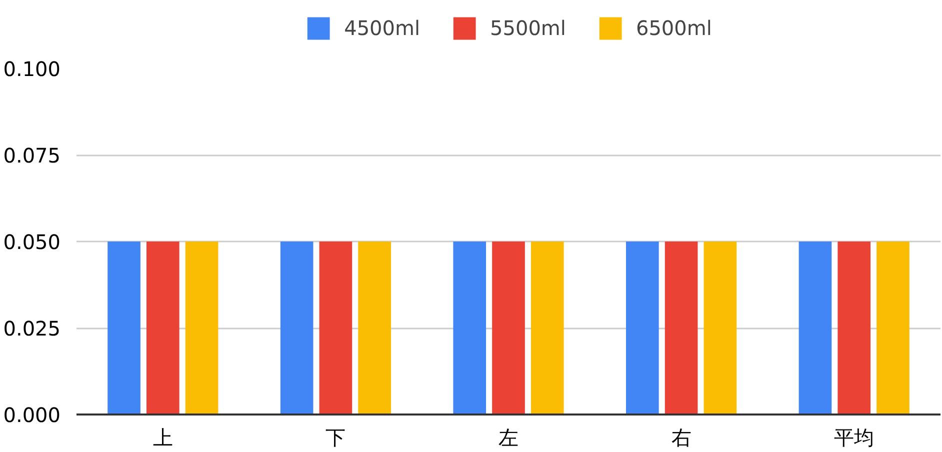 This screenshot has width=942, height=452. Describe the element at coordinates (32, 69) in the screenshot. I see `y-tick-label: 0.100` at that location.